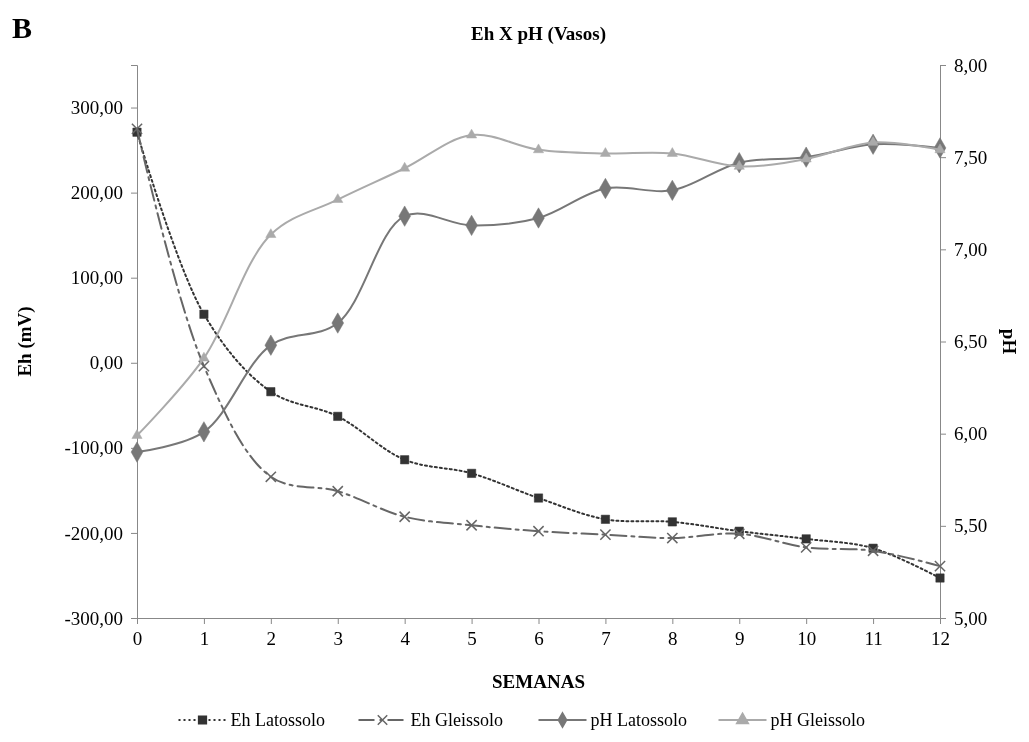 Image resolution: width=1029 pixels, height=742 pixels. I want to click on y2-tick-label: 6,50, so click(971, 342).